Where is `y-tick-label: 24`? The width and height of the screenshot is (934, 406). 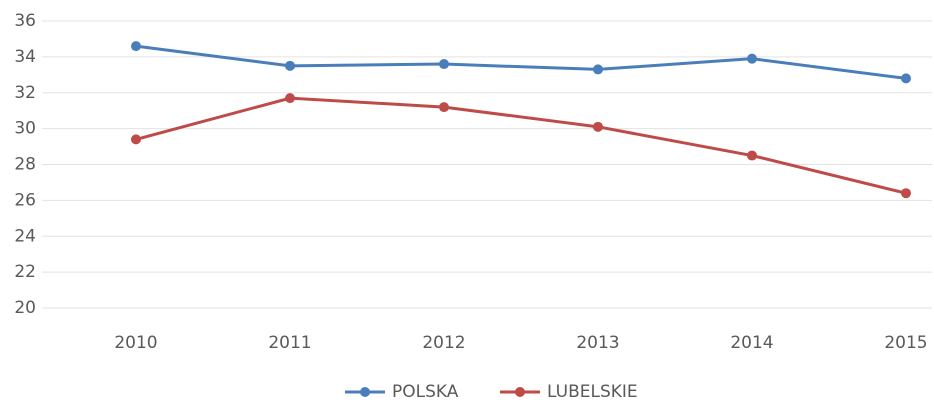
y-tick-label: 24 is located at coordinates (25, 236).